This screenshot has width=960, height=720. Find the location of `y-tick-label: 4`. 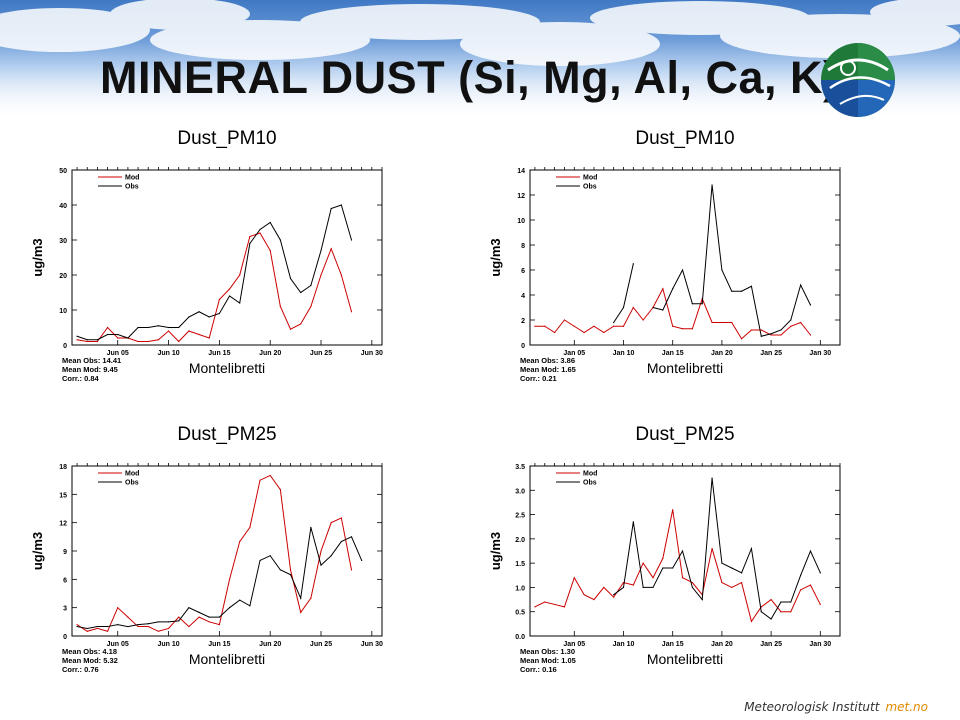

y-tick-label: 4 is located at coordinates (523, 296).